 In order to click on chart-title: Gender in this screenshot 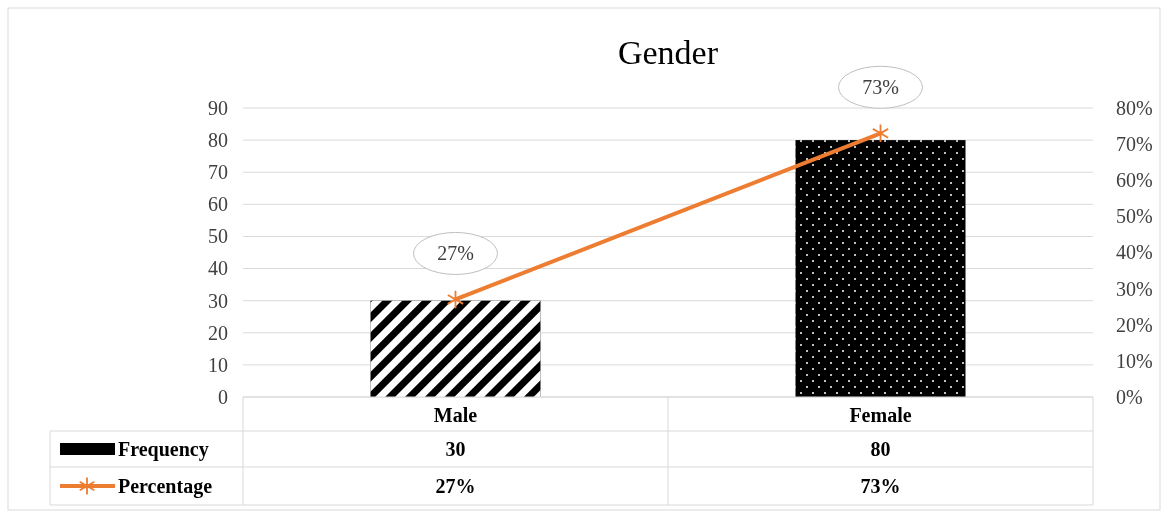, I will do `click(668, 52)`.